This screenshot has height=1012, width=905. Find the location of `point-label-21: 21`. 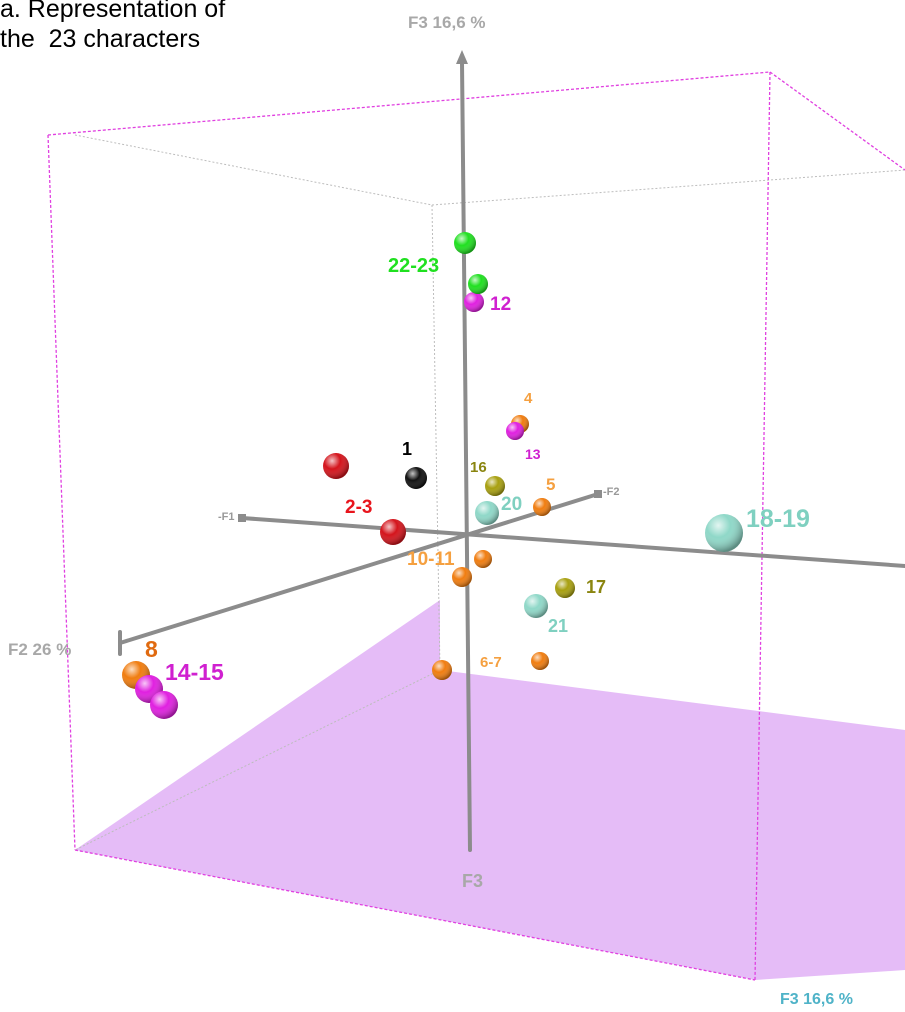

point-label-21: 21 is located at coordinates (558, 626).